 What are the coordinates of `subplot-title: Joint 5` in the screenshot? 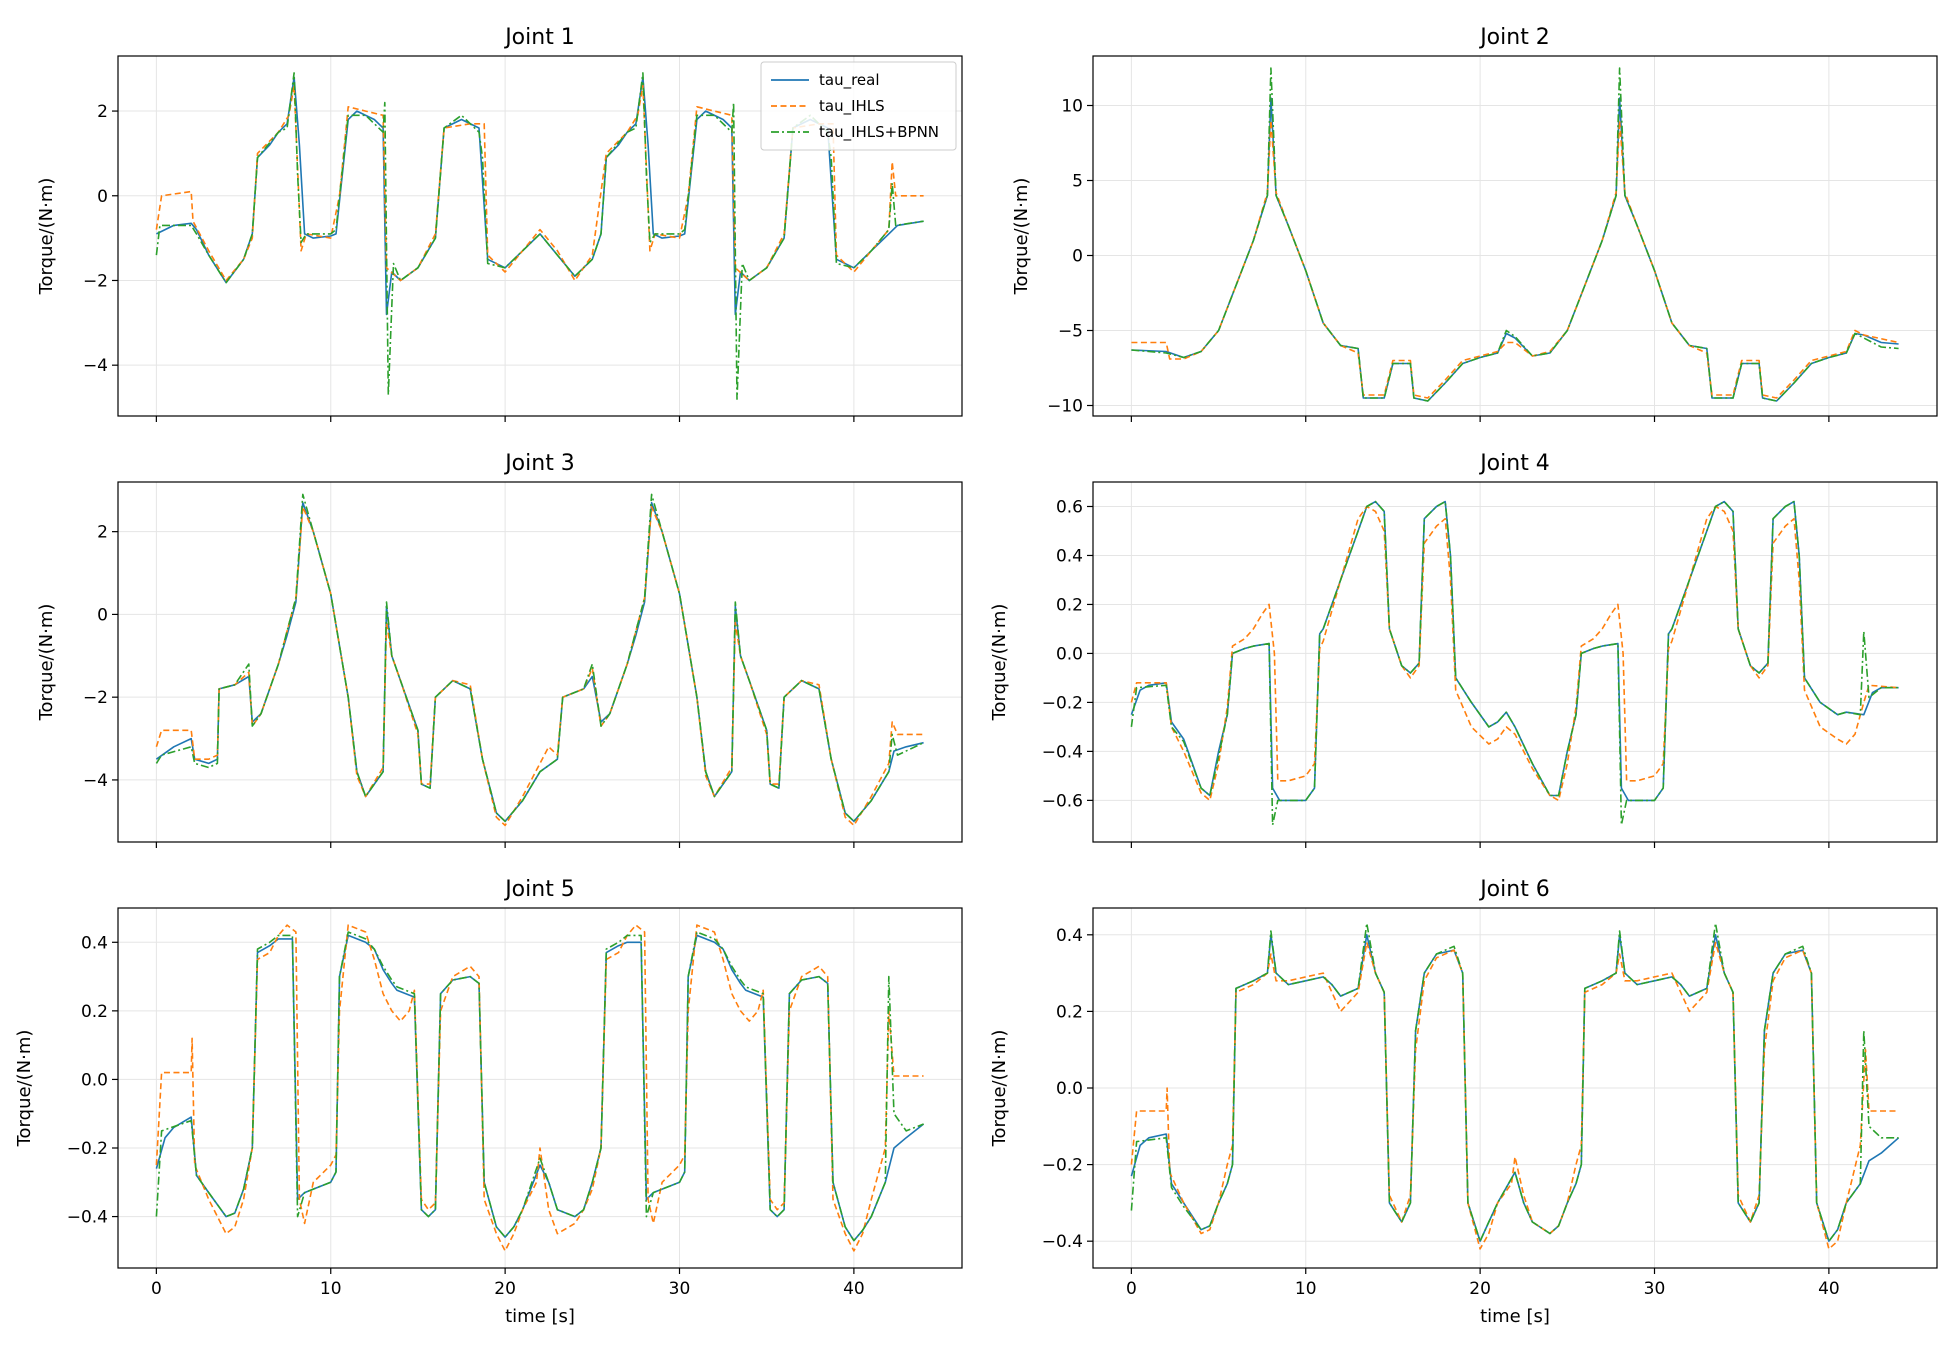 It's located at (539, 889).